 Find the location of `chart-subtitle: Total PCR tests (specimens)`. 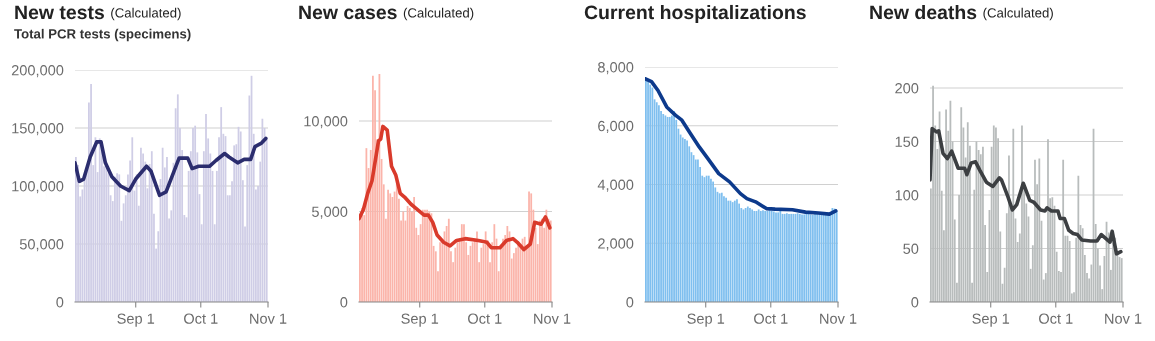

chart-subtitle: Total PCR tests (specimens) is located at coordinates (102, 35).